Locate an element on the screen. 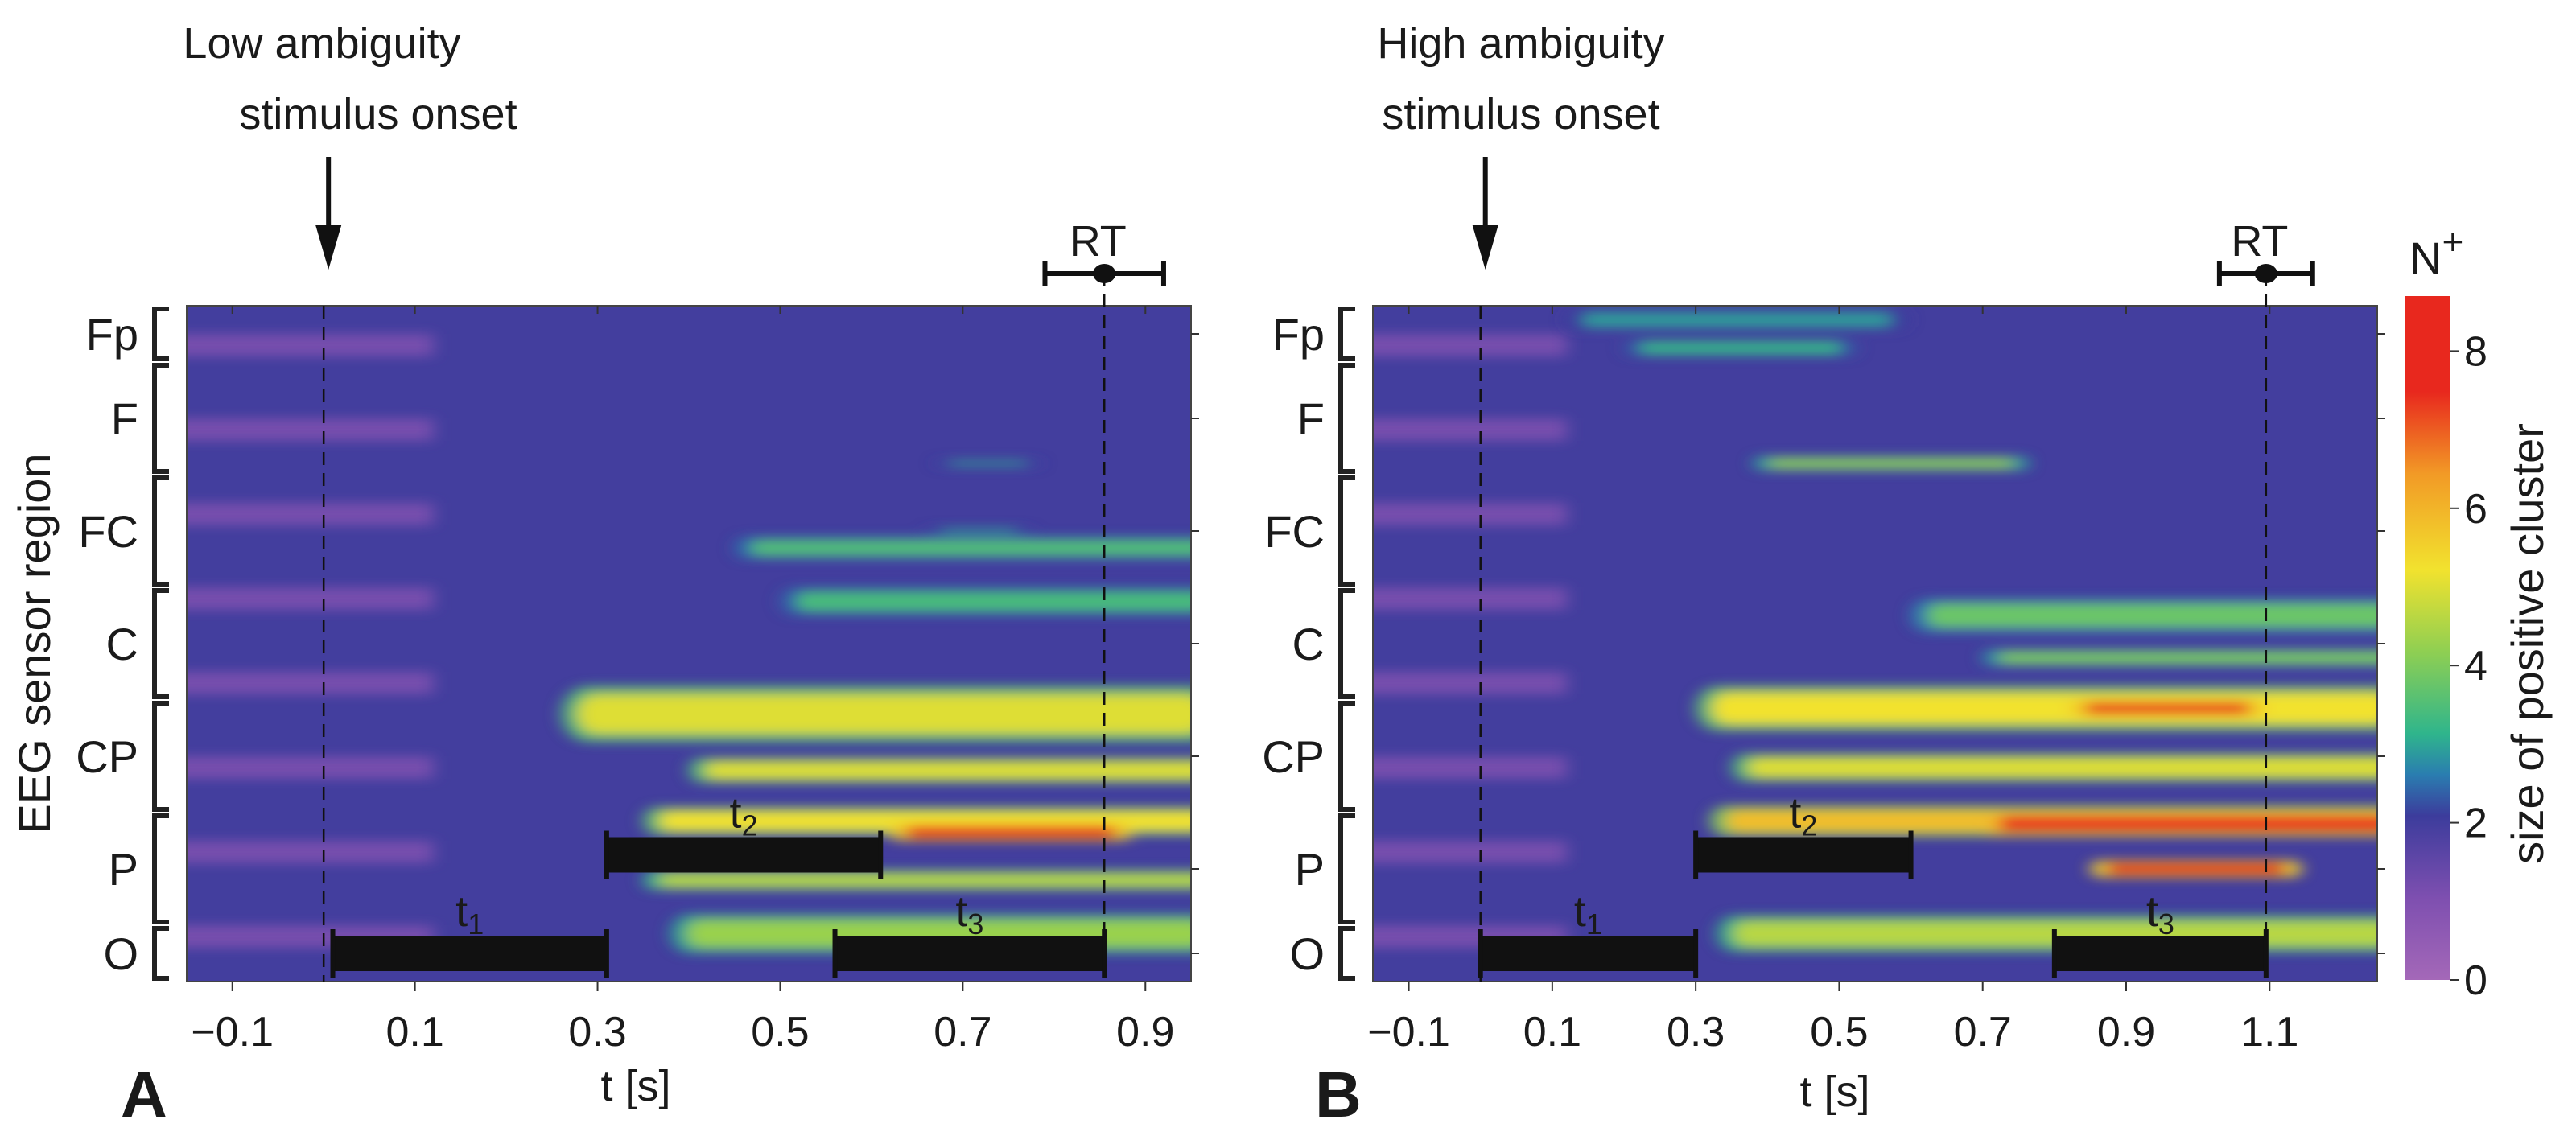  time-window-subscript: 1 is located at coordinates (476, 924).